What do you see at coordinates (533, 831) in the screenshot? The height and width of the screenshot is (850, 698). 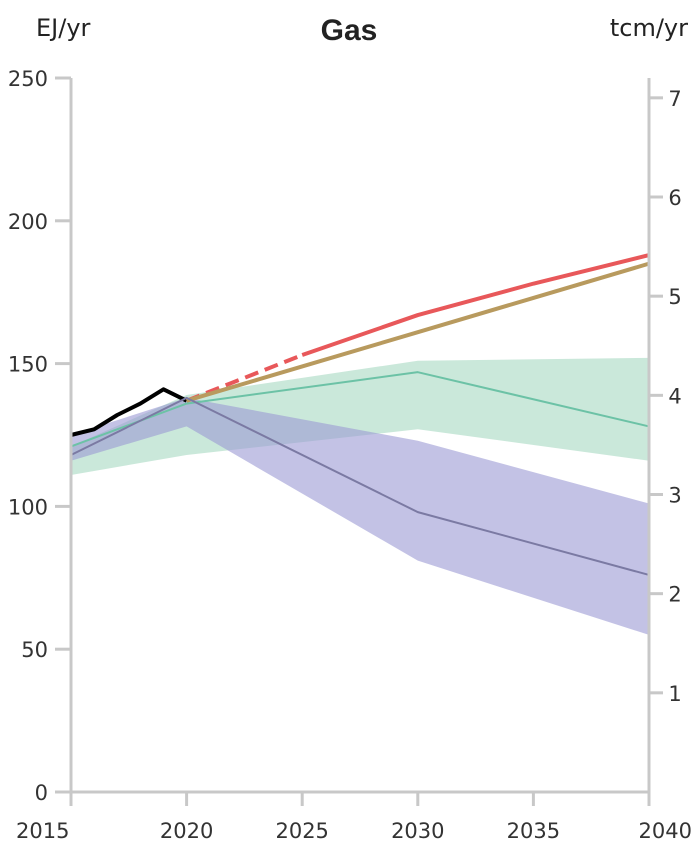 I see `x-tick-label: 2035` at bounding box center [533, 831].